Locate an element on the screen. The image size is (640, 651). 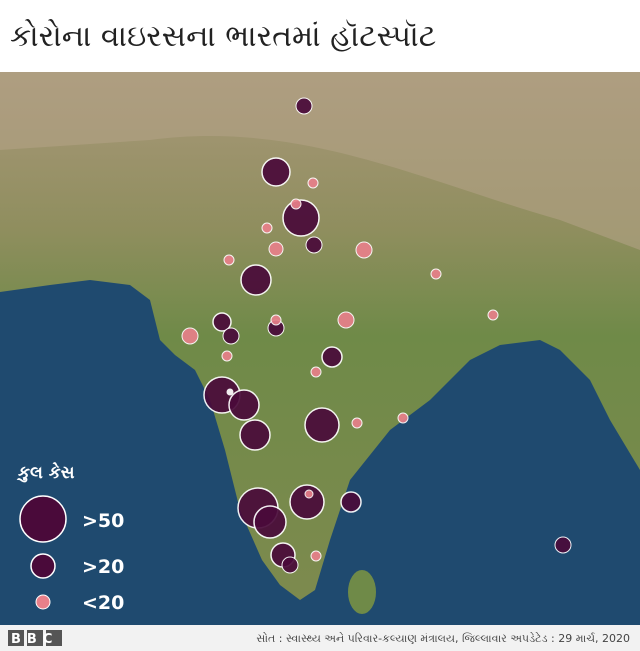
footer-bar is located at coordinates (320, 638).